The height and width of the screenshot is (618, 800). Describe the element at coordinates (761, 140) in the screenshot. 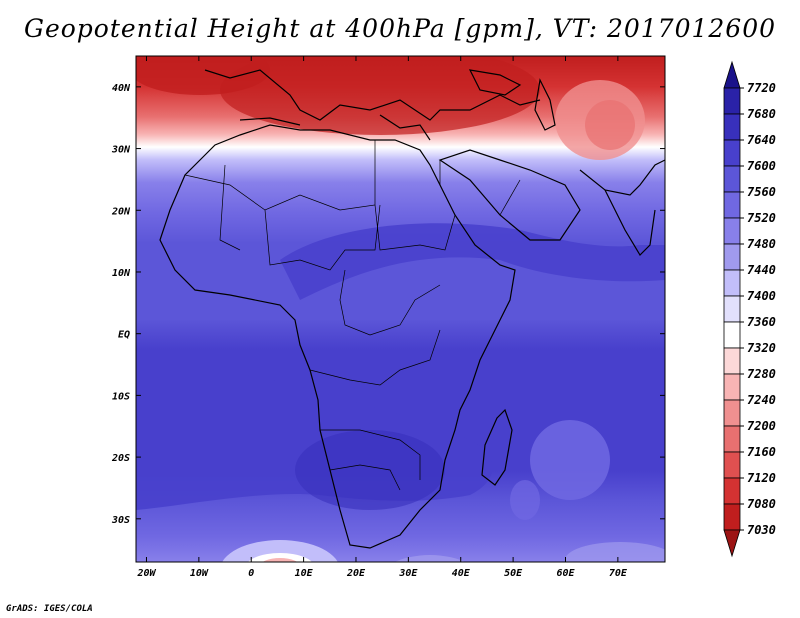

I see `colorbar-label: 7640` at that location.